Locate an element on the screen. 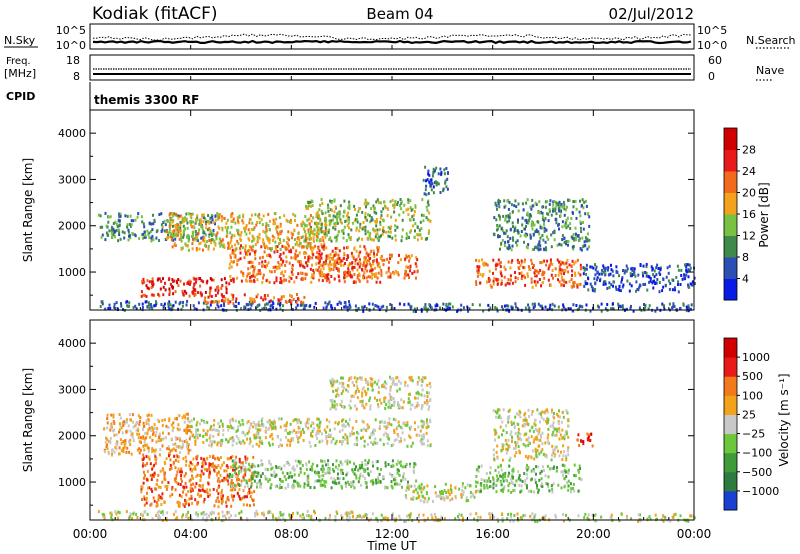 This screenshot has width=800, height=554. power-colorbar-tick-label: 28 is located at coordinates (749, 150).